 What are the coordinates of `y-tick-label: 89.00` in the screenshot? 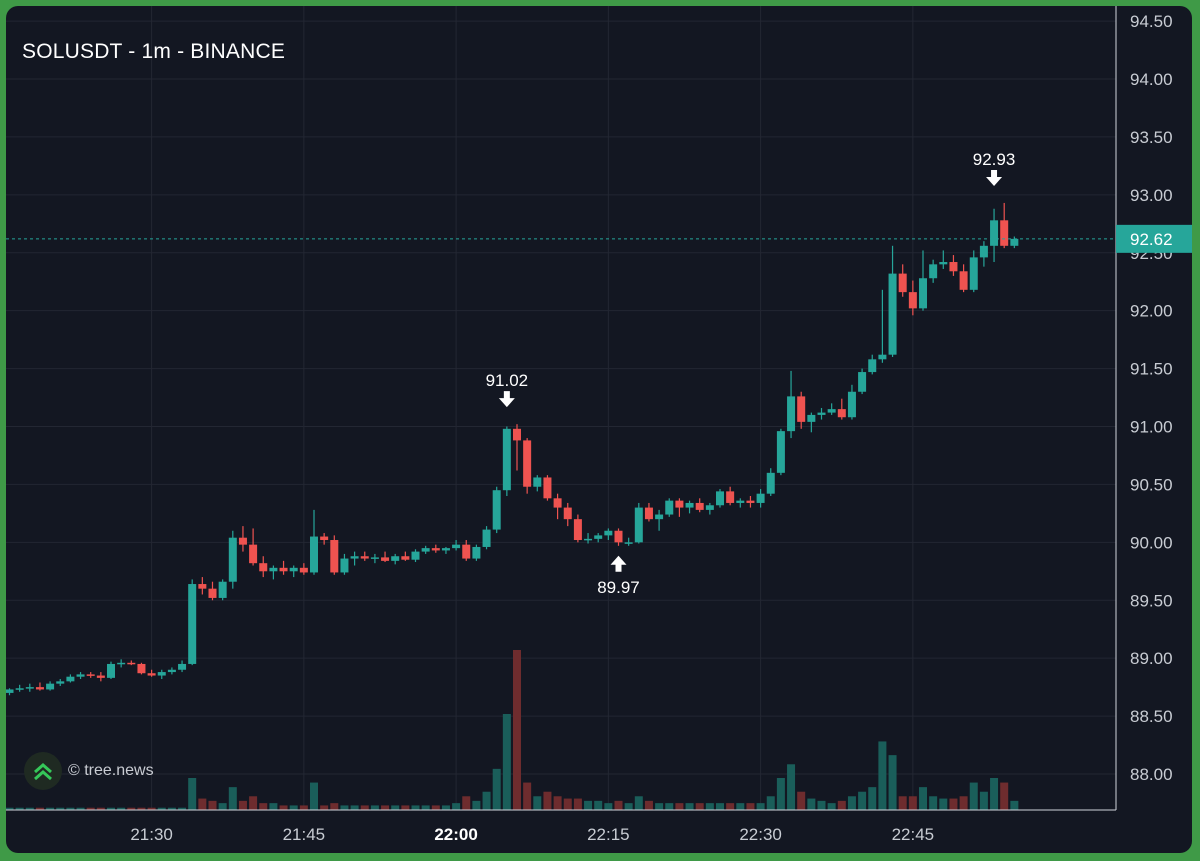 It's located at (1151, 658).